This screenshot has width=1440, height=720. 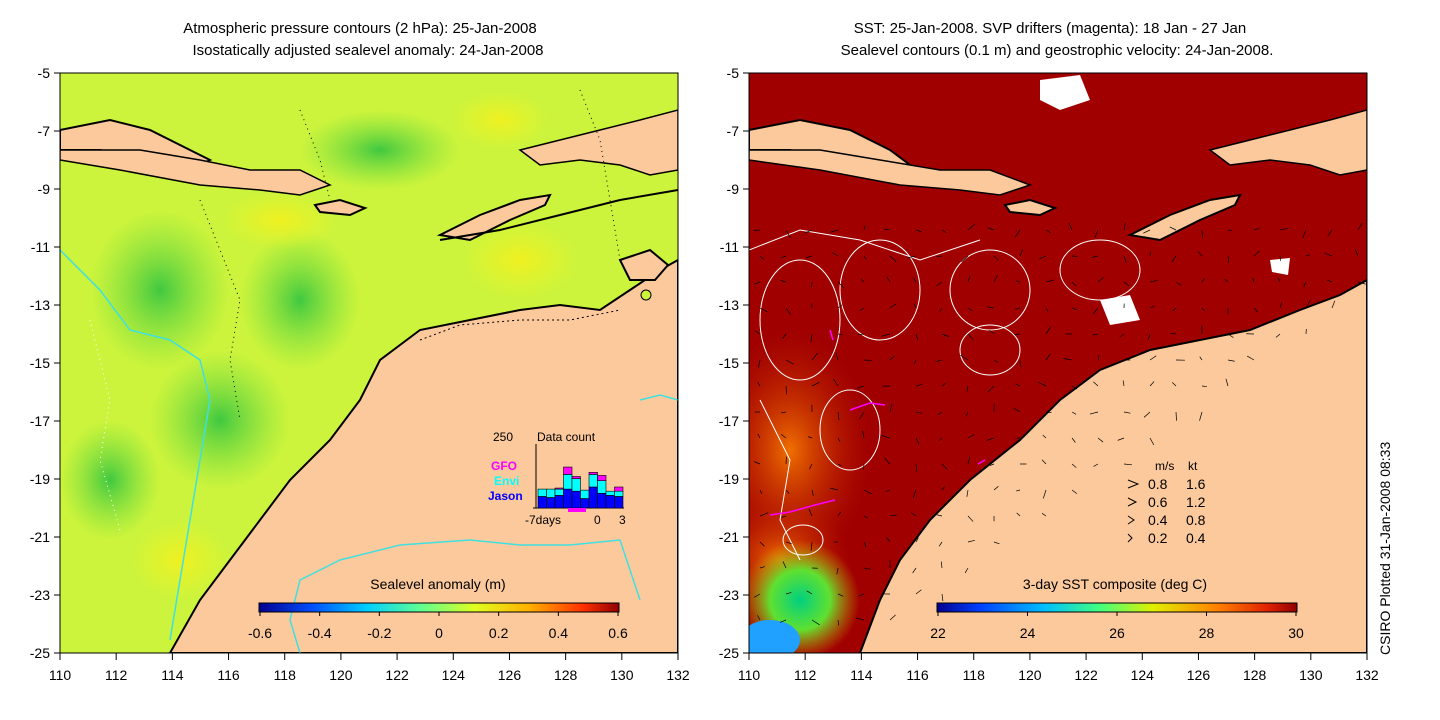 I want to click on velocity-legend: m/s kt 0.8 1.6 0.6 1.2 0.4 0.8 0.2 0.4, so click(x=1166, y=502).